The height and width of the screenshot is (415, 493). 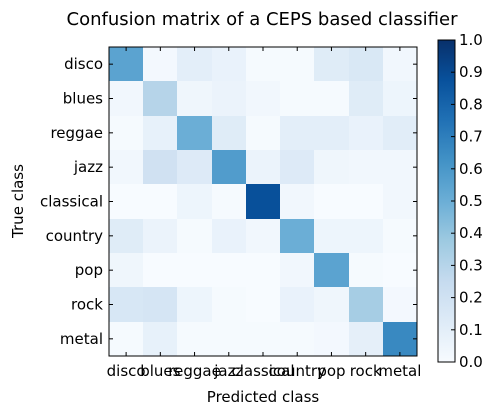 What do you see at coordinates (126, 339) in the screenshot?
I see `heatmap-cell-metal-disco` at bounding box center [126, 339].